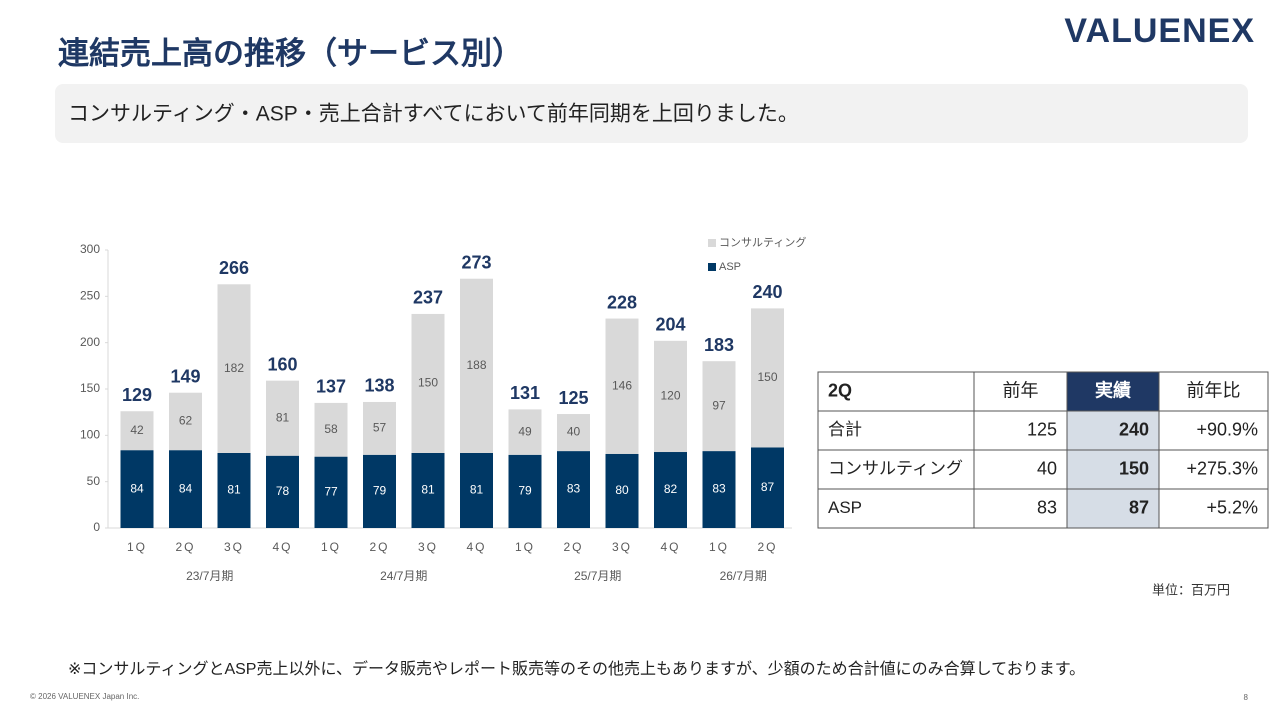 This screenshot has width=1280, height=720. Describe the element at coordinates (137, 430) in the screenshot. I see `value-label: 42` at that location.